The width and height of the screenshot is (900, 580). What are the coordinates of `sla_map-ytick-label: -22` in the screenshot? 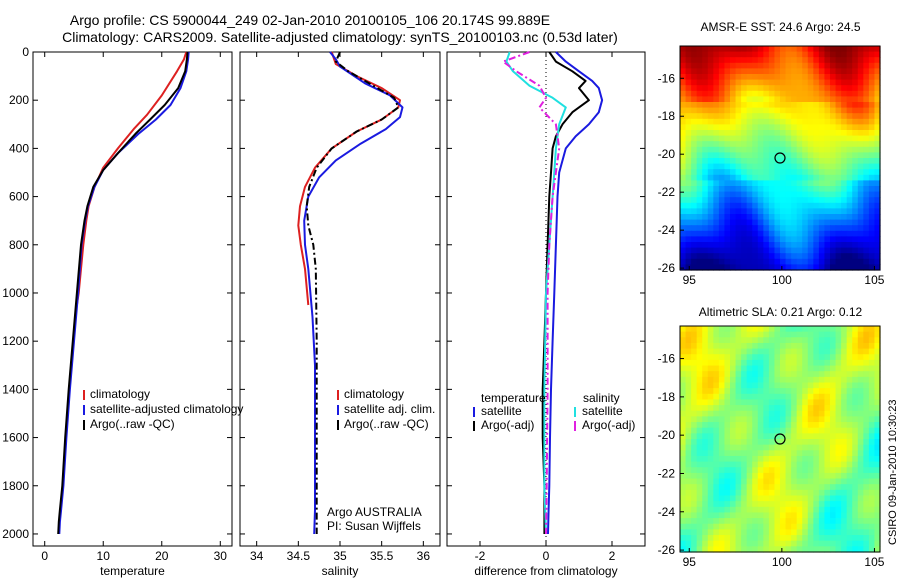 It's located at (667, 473).